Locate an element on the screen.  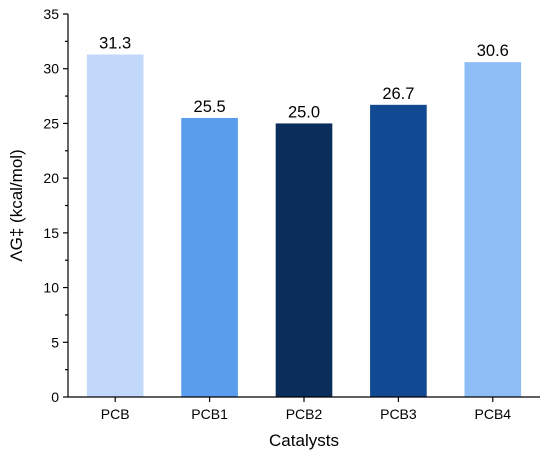
x-tick-label: PCB2 is located at coordinates (304, 414).